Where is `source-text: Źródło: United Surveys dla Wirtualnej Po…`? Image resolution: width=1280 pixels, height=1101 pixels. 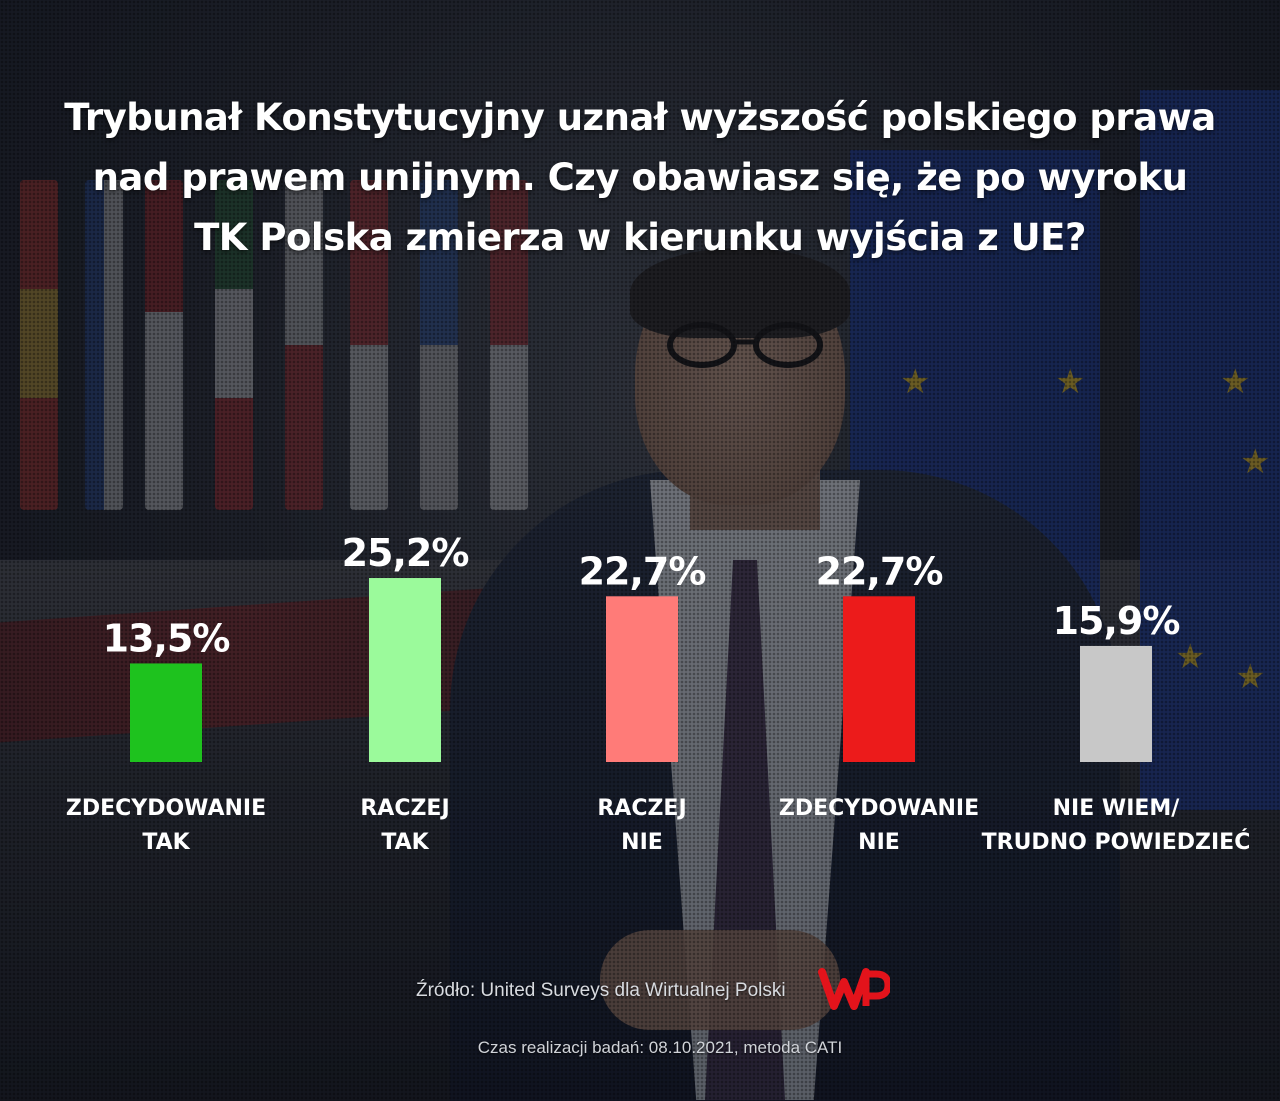
source-text: Źródło: United Surveys dla Wirtualnej Po… is located at coordinates (601, 990).